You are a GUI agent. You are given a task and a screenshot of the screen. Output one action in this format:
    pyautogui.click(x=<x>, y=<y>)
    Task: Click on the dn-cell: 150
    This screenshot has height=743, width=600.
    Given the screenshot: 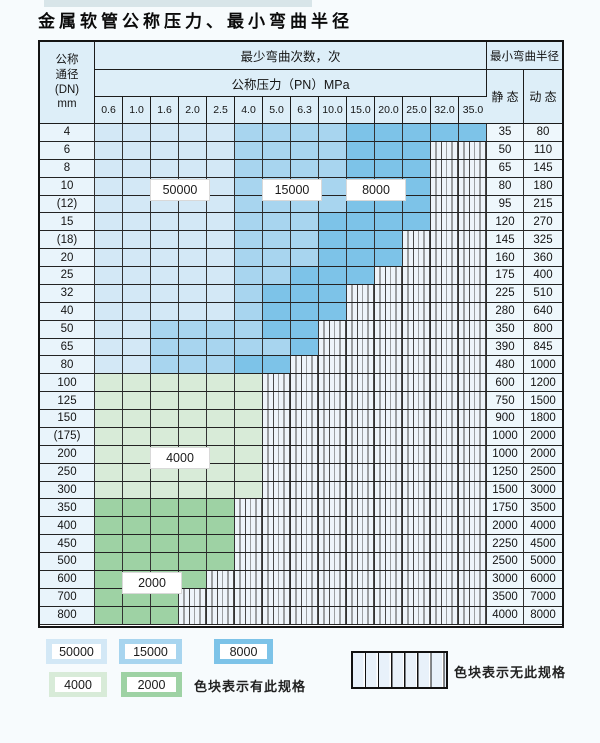 What is the action you would take?
    pyautogui.click(x=67, y=419)
    